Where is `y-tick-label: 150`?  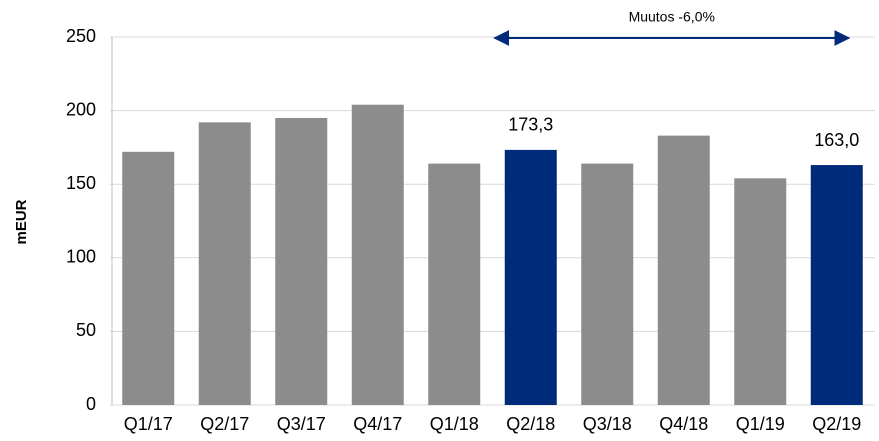 y-tick-label: 150 is located at coordinates (81, 183).